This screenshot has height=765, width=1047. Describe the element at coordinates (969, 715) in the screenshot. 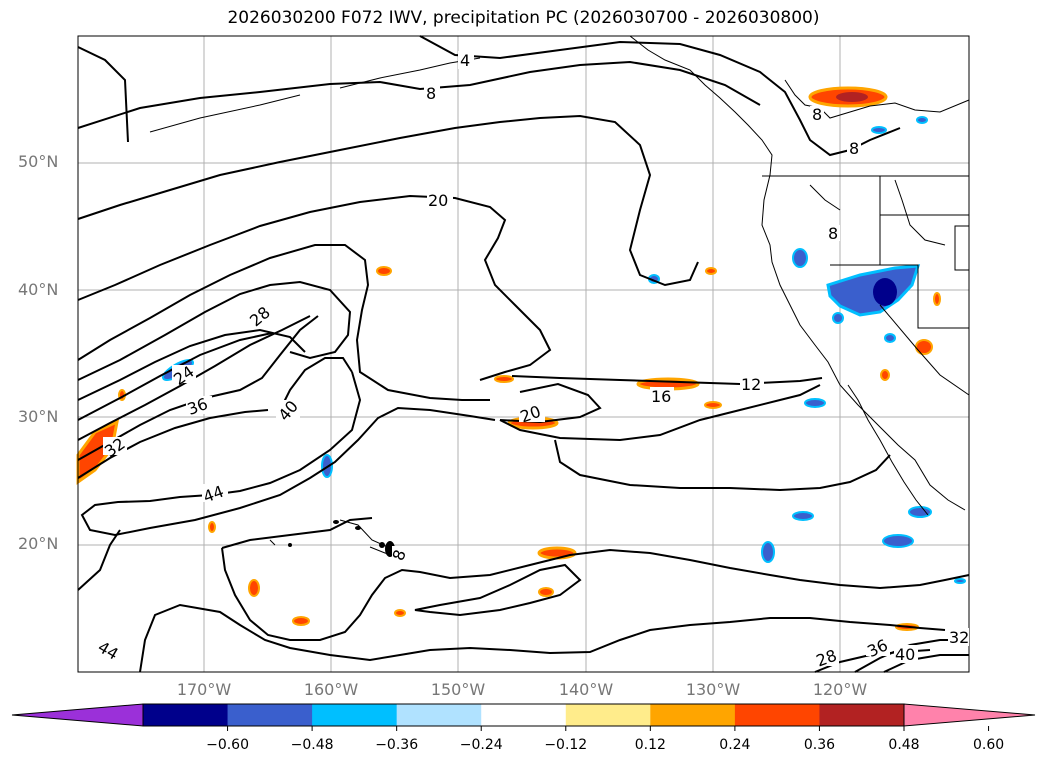

I see `colorbar-extend-high` at that location.